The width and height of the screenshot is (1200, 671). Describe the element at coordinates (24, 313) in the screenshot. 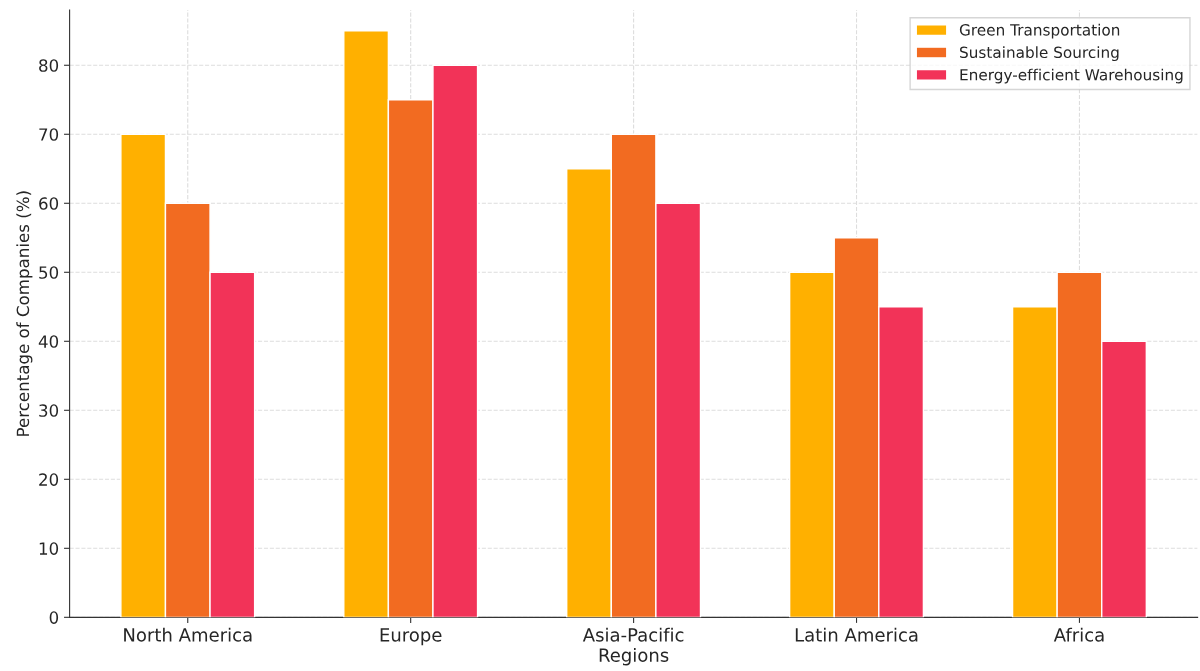

I see `y-axis-title: Percentage of Companies (%)` at that location.